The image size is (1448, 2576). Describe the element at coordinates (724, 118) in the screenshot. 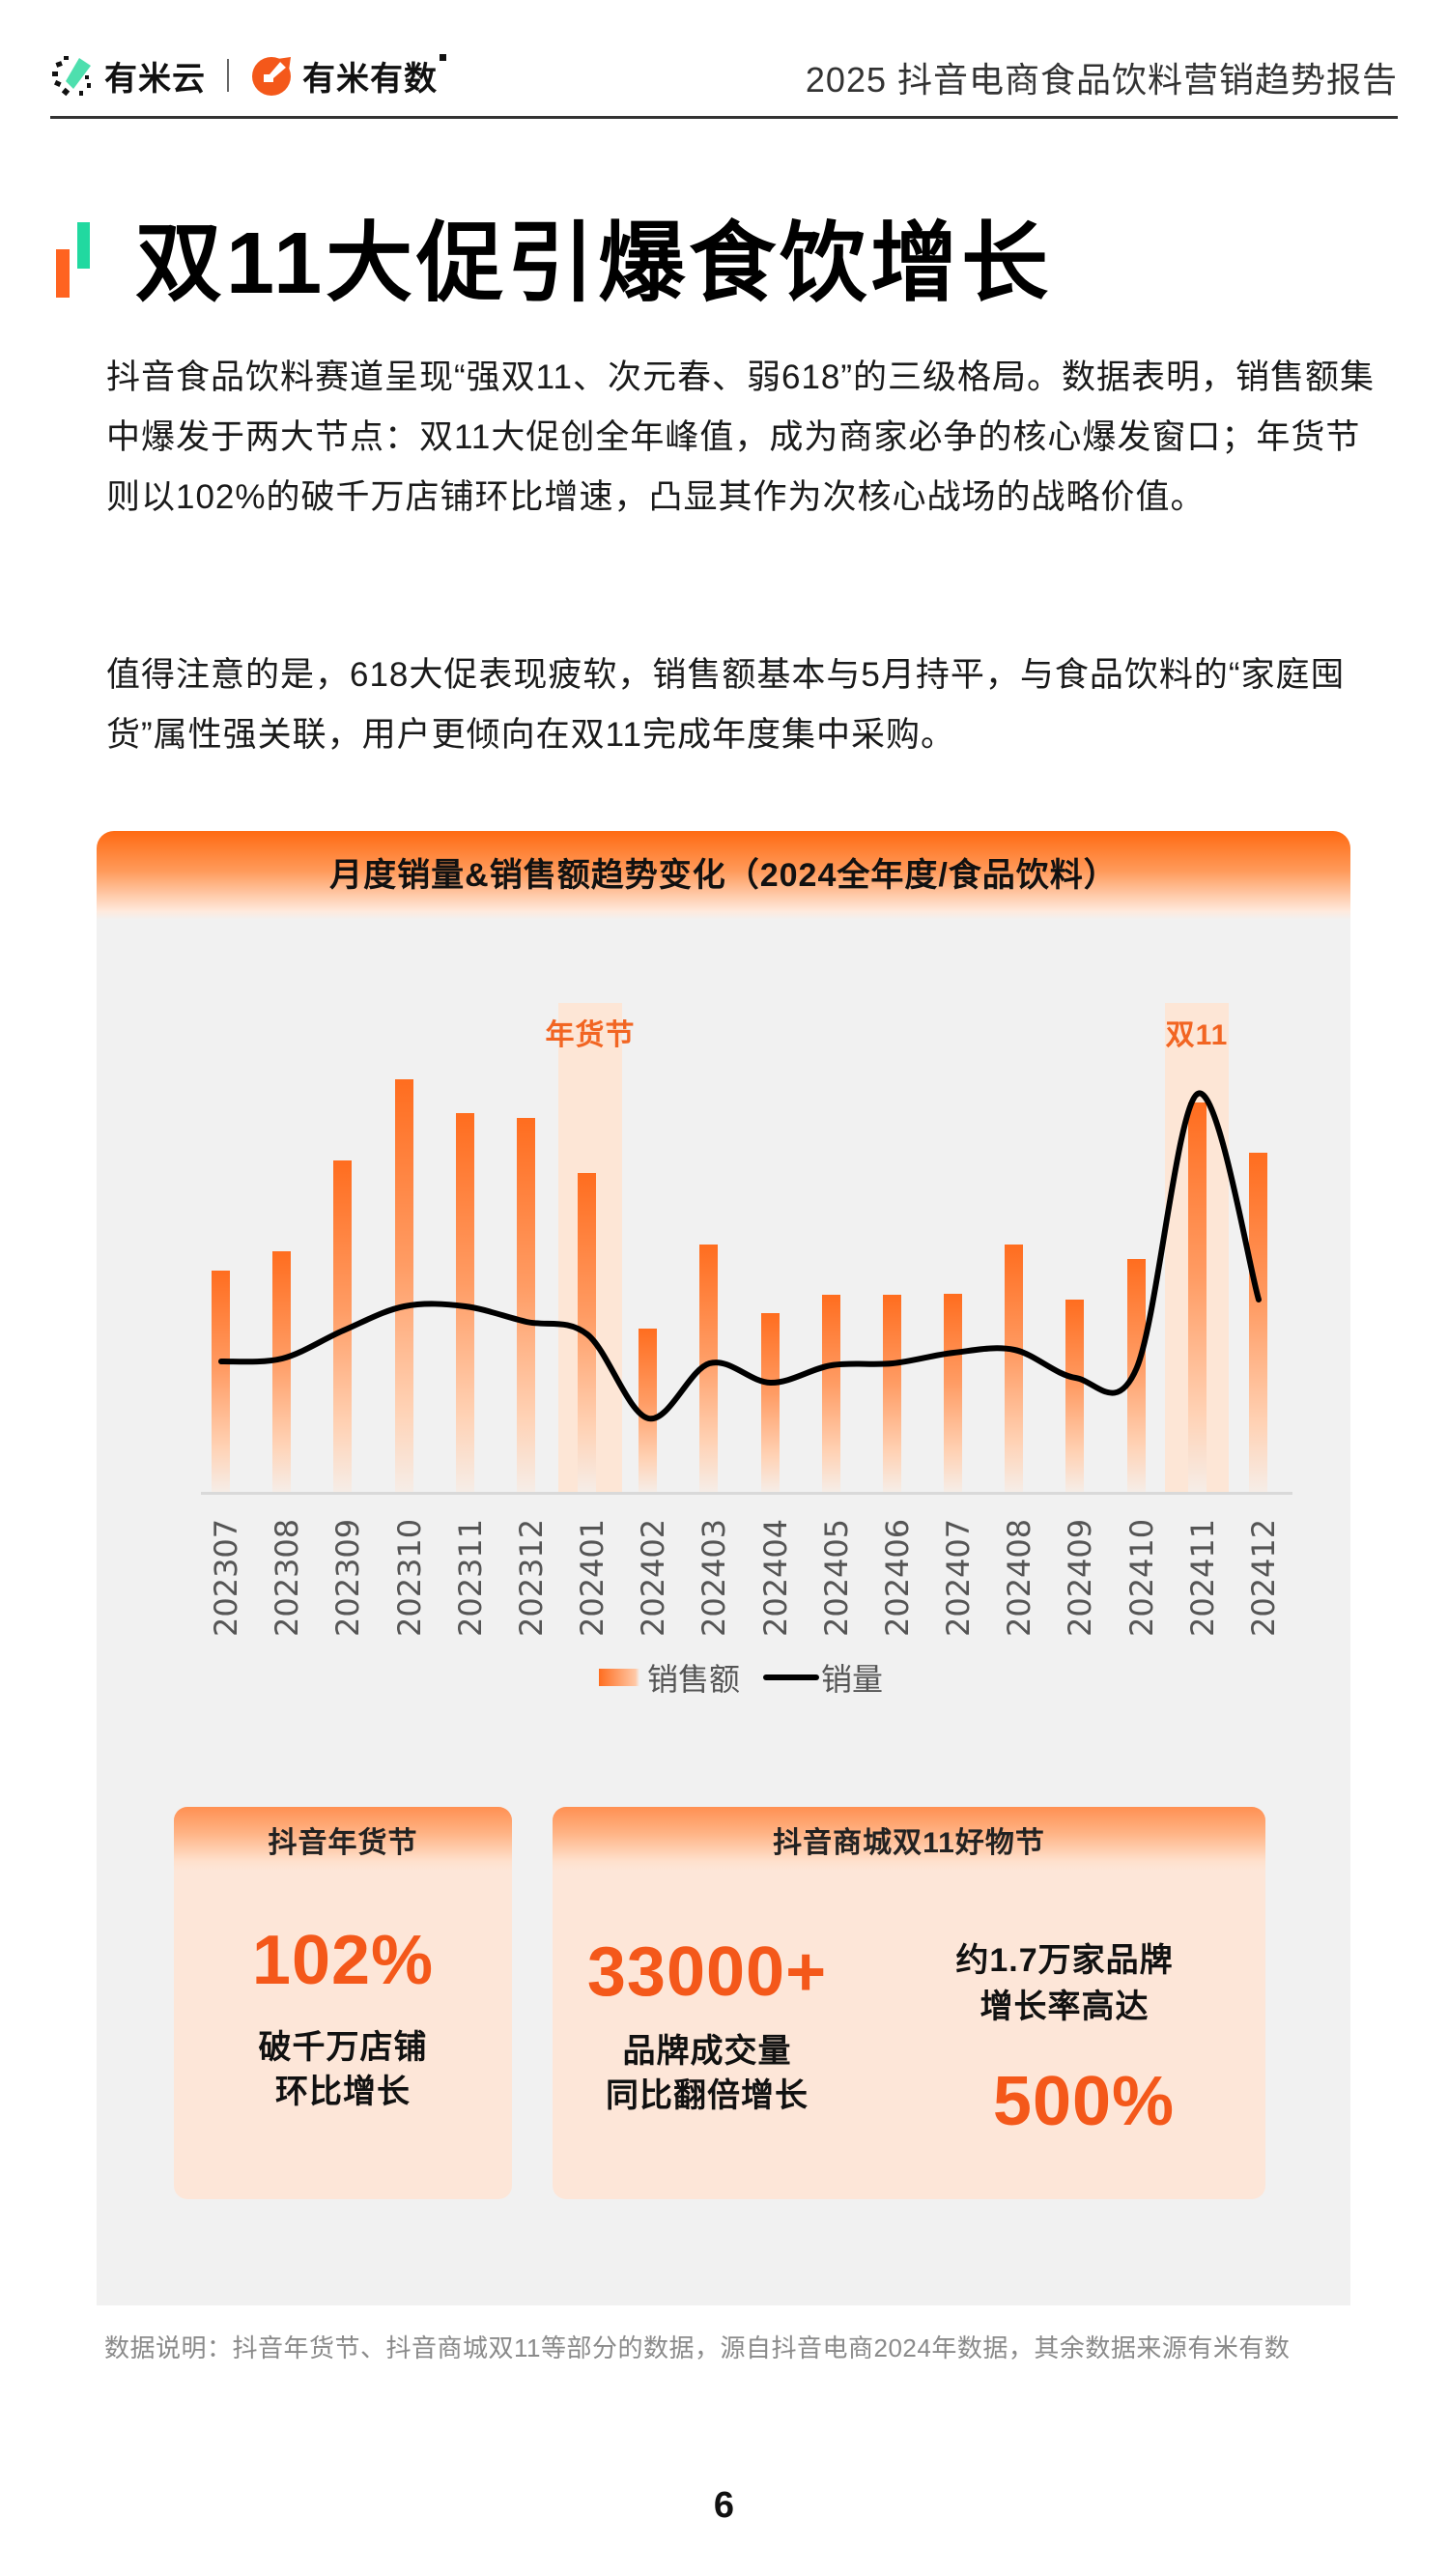

I see `header-divider` at that location.